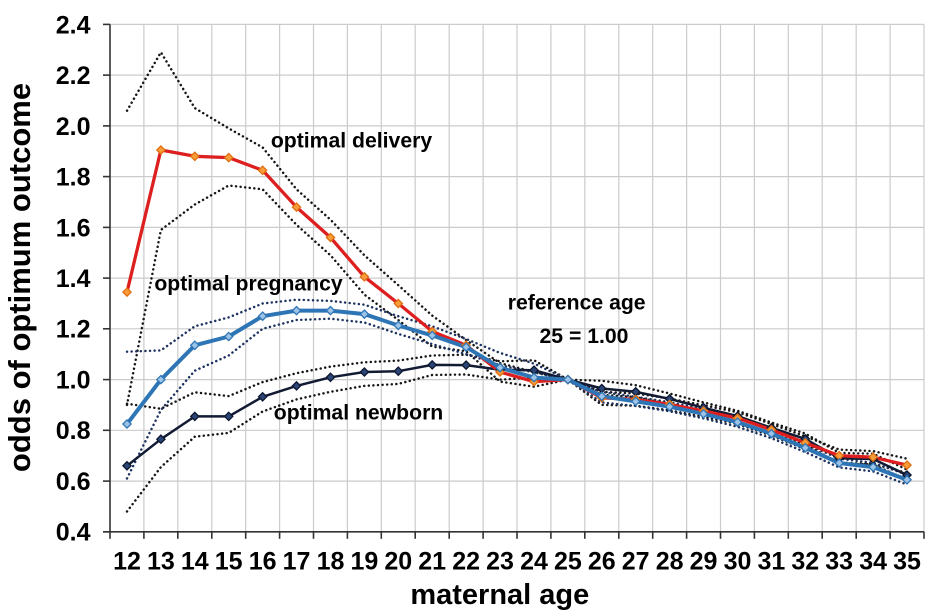 Image resolution: width=944 pixels, height=615 pixels. Describe the element at coordinates (670, 561) in the screenshot. I see `svg-text: 28` at that location.